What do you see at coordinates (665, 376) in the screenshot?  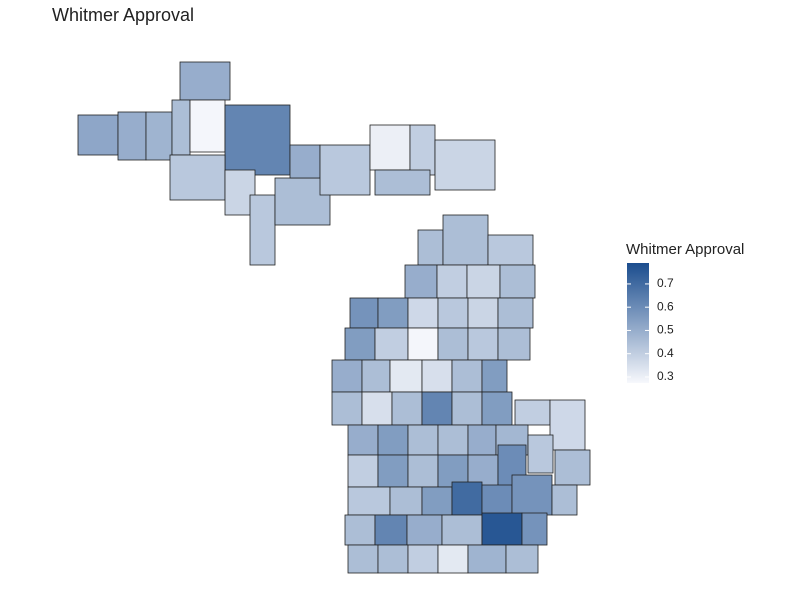 I see `legend-tick-label: 0.3` at bounding box center [665, 376].